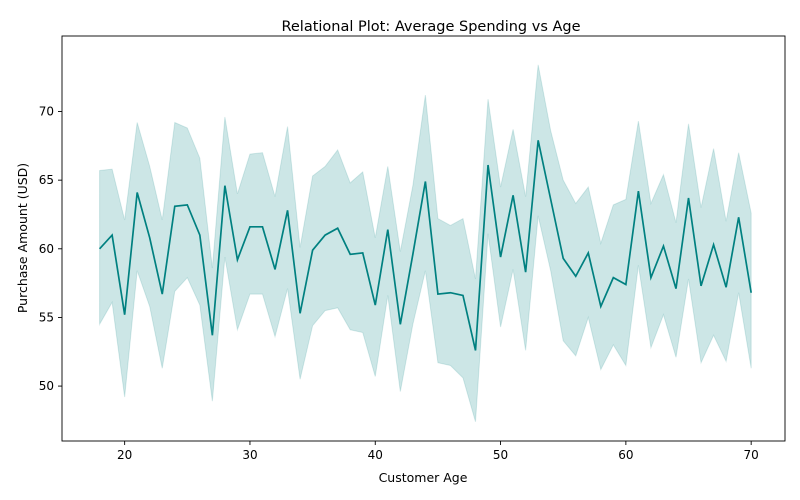  Describe the element at coordinates (46, 386) in the screenshot. I see `y-tick-label: 50` at that location.